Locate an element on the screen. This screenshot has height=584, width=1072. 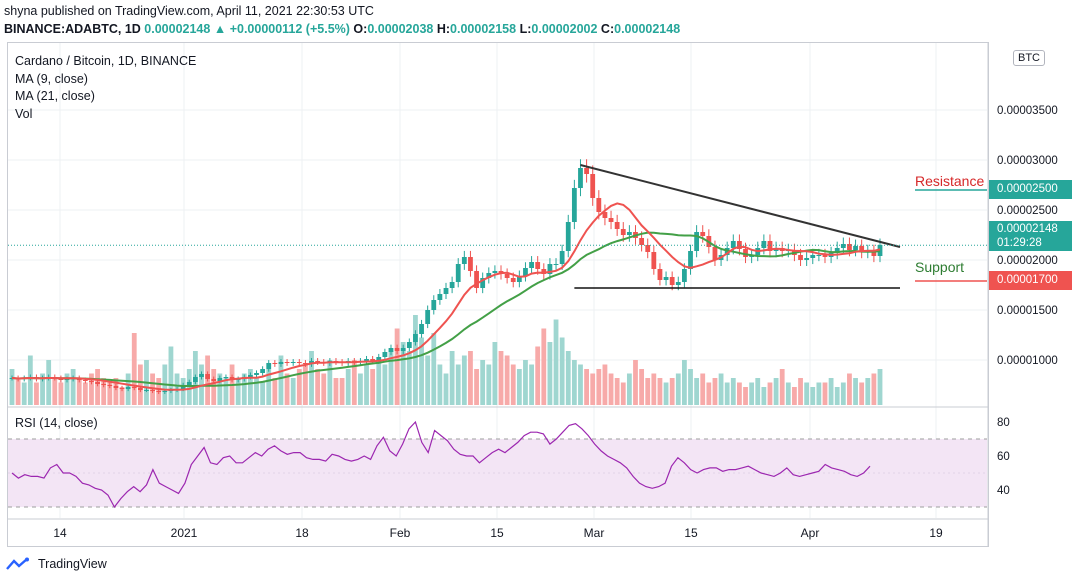
resistance-trendline is located at coordinates (740, 206).